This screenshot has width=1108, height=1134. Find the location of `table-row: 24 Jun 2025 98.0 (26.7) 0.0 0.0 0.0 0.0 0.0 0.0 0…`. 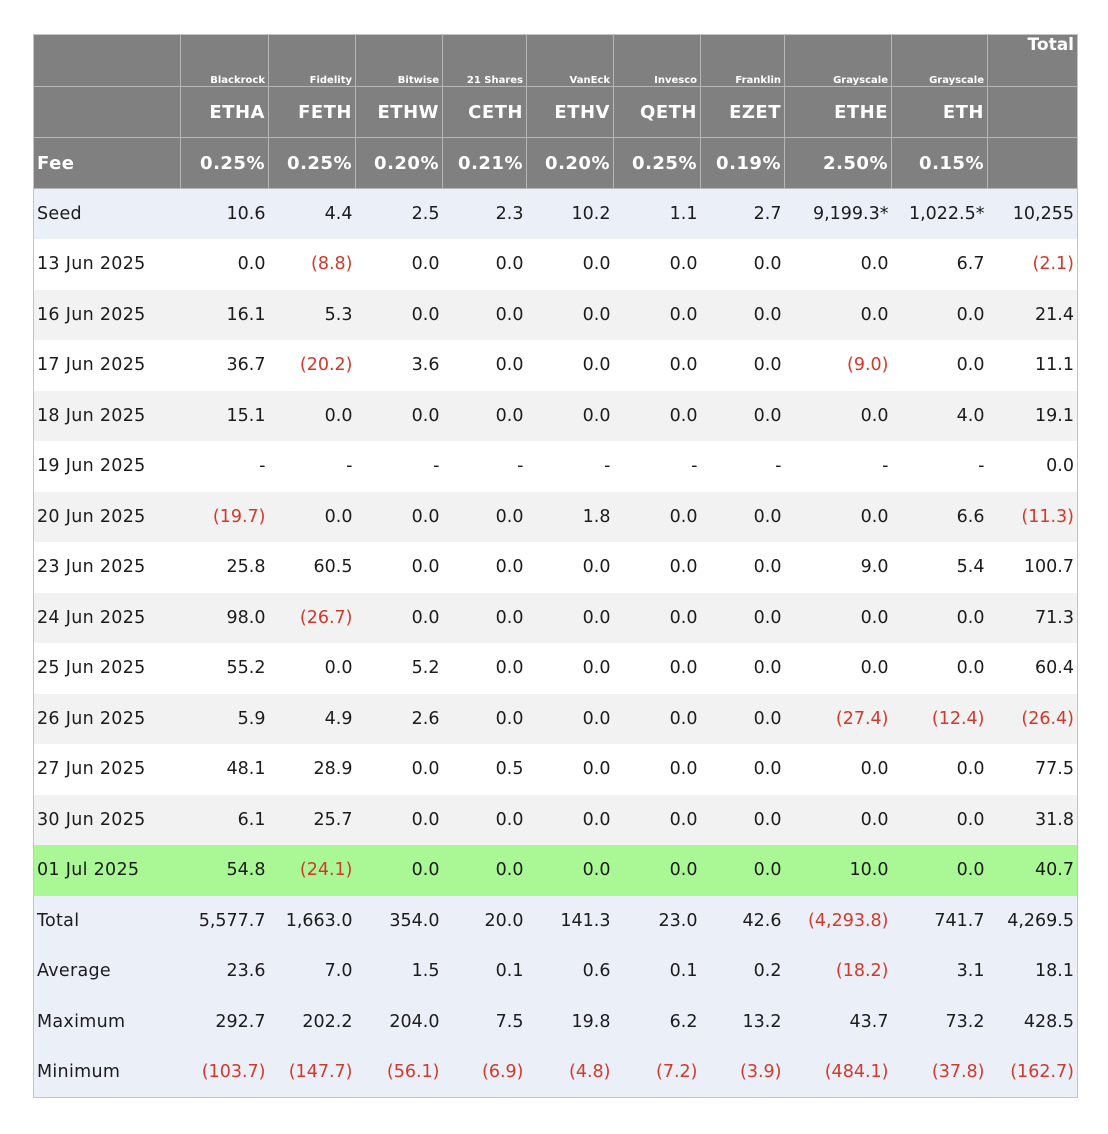

table-row: 24 Jun 2025 98.0 (26.7) 0.0 0.0 0.0 0.0 0.0 0.0 0… is located at coordinates (555, 617).